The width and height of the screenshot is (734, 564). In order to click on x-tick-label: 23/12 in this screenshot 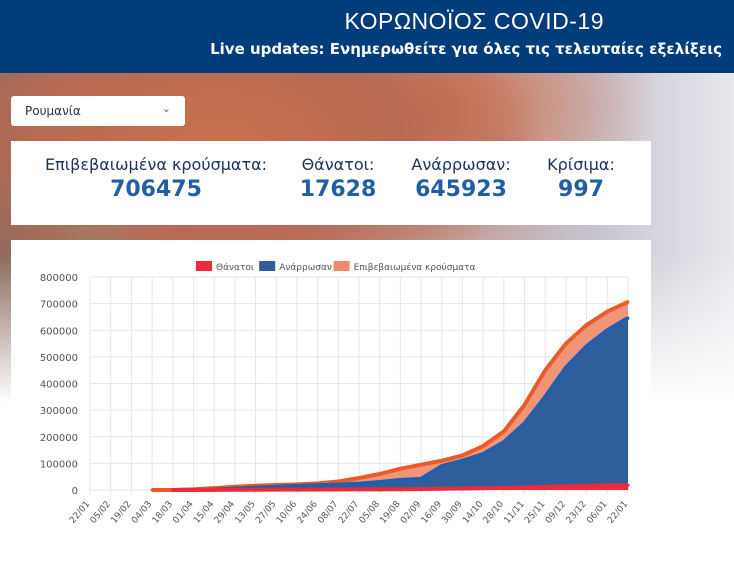, I will do `click(577, 513)`.